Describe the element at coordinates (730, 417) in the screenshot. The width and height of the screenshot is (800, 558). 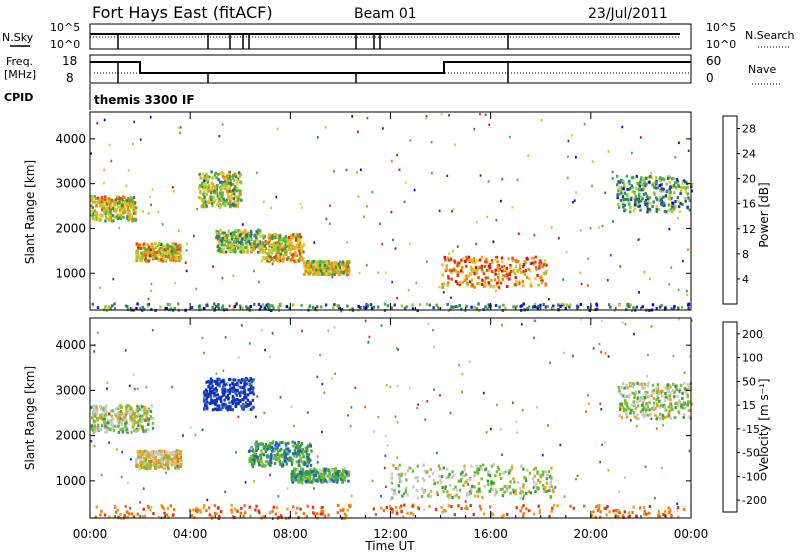
I see `velocity-colorbar-frame` at that location.